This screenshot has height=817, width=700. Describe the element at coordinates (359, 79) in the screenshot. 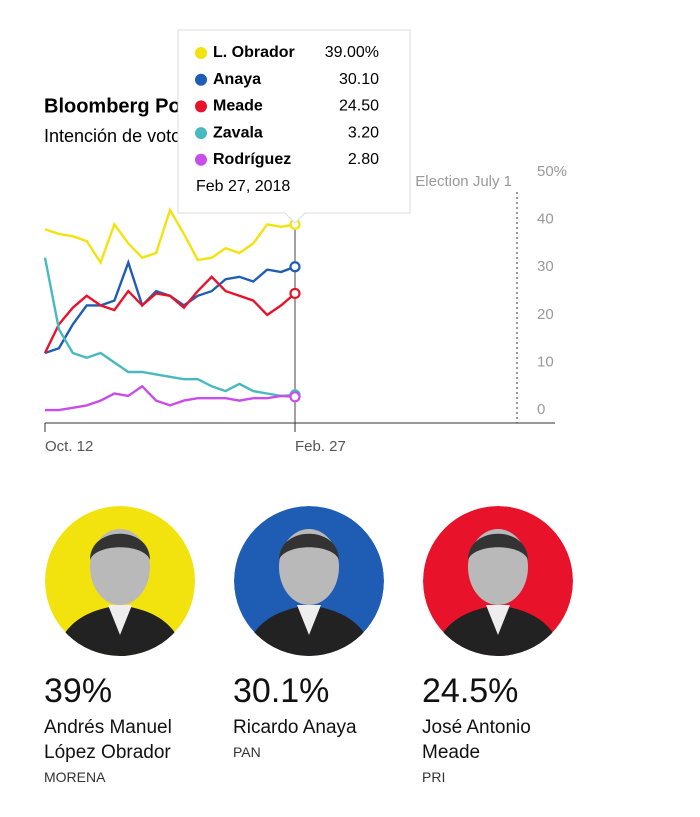

I see `tooltip-value: 30.10` at that location.